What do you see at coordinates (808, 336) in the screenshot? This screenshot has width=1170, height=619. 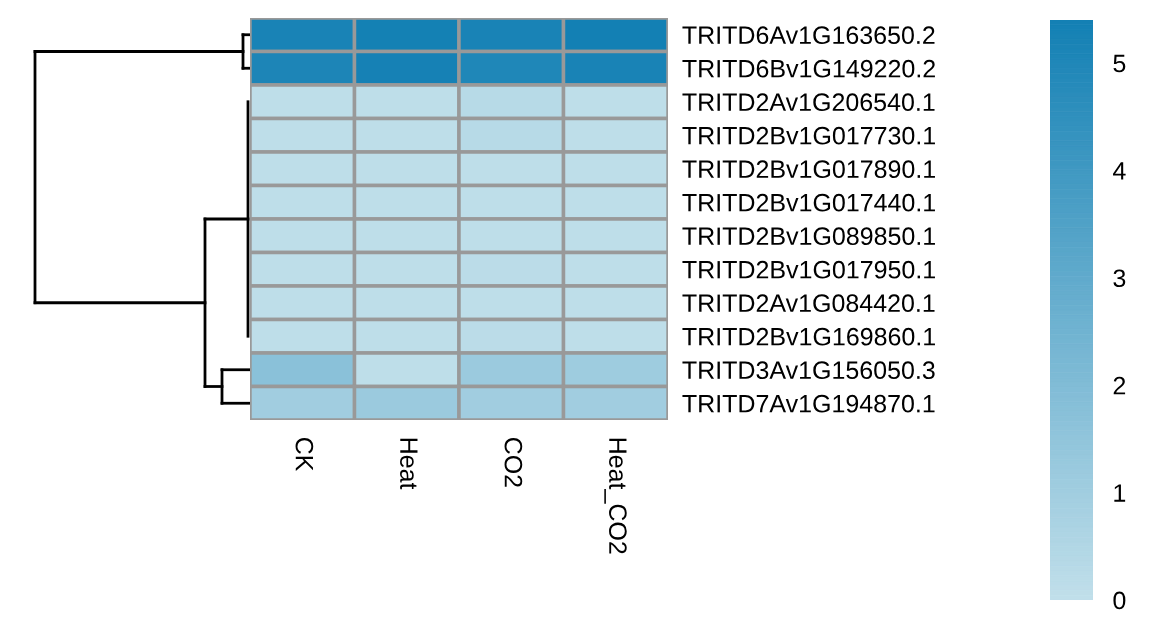 I see `y-tick-label: TRITD2Bv1G169860.1` at bounding box center [808, 336].